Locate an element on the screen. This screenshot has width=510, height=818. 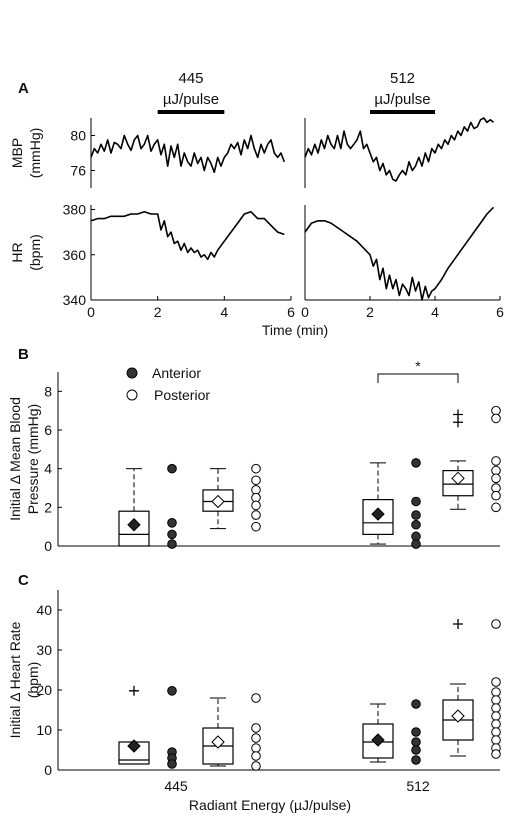
x-axis-label: Time (min) is located at coordinates (295, 330).